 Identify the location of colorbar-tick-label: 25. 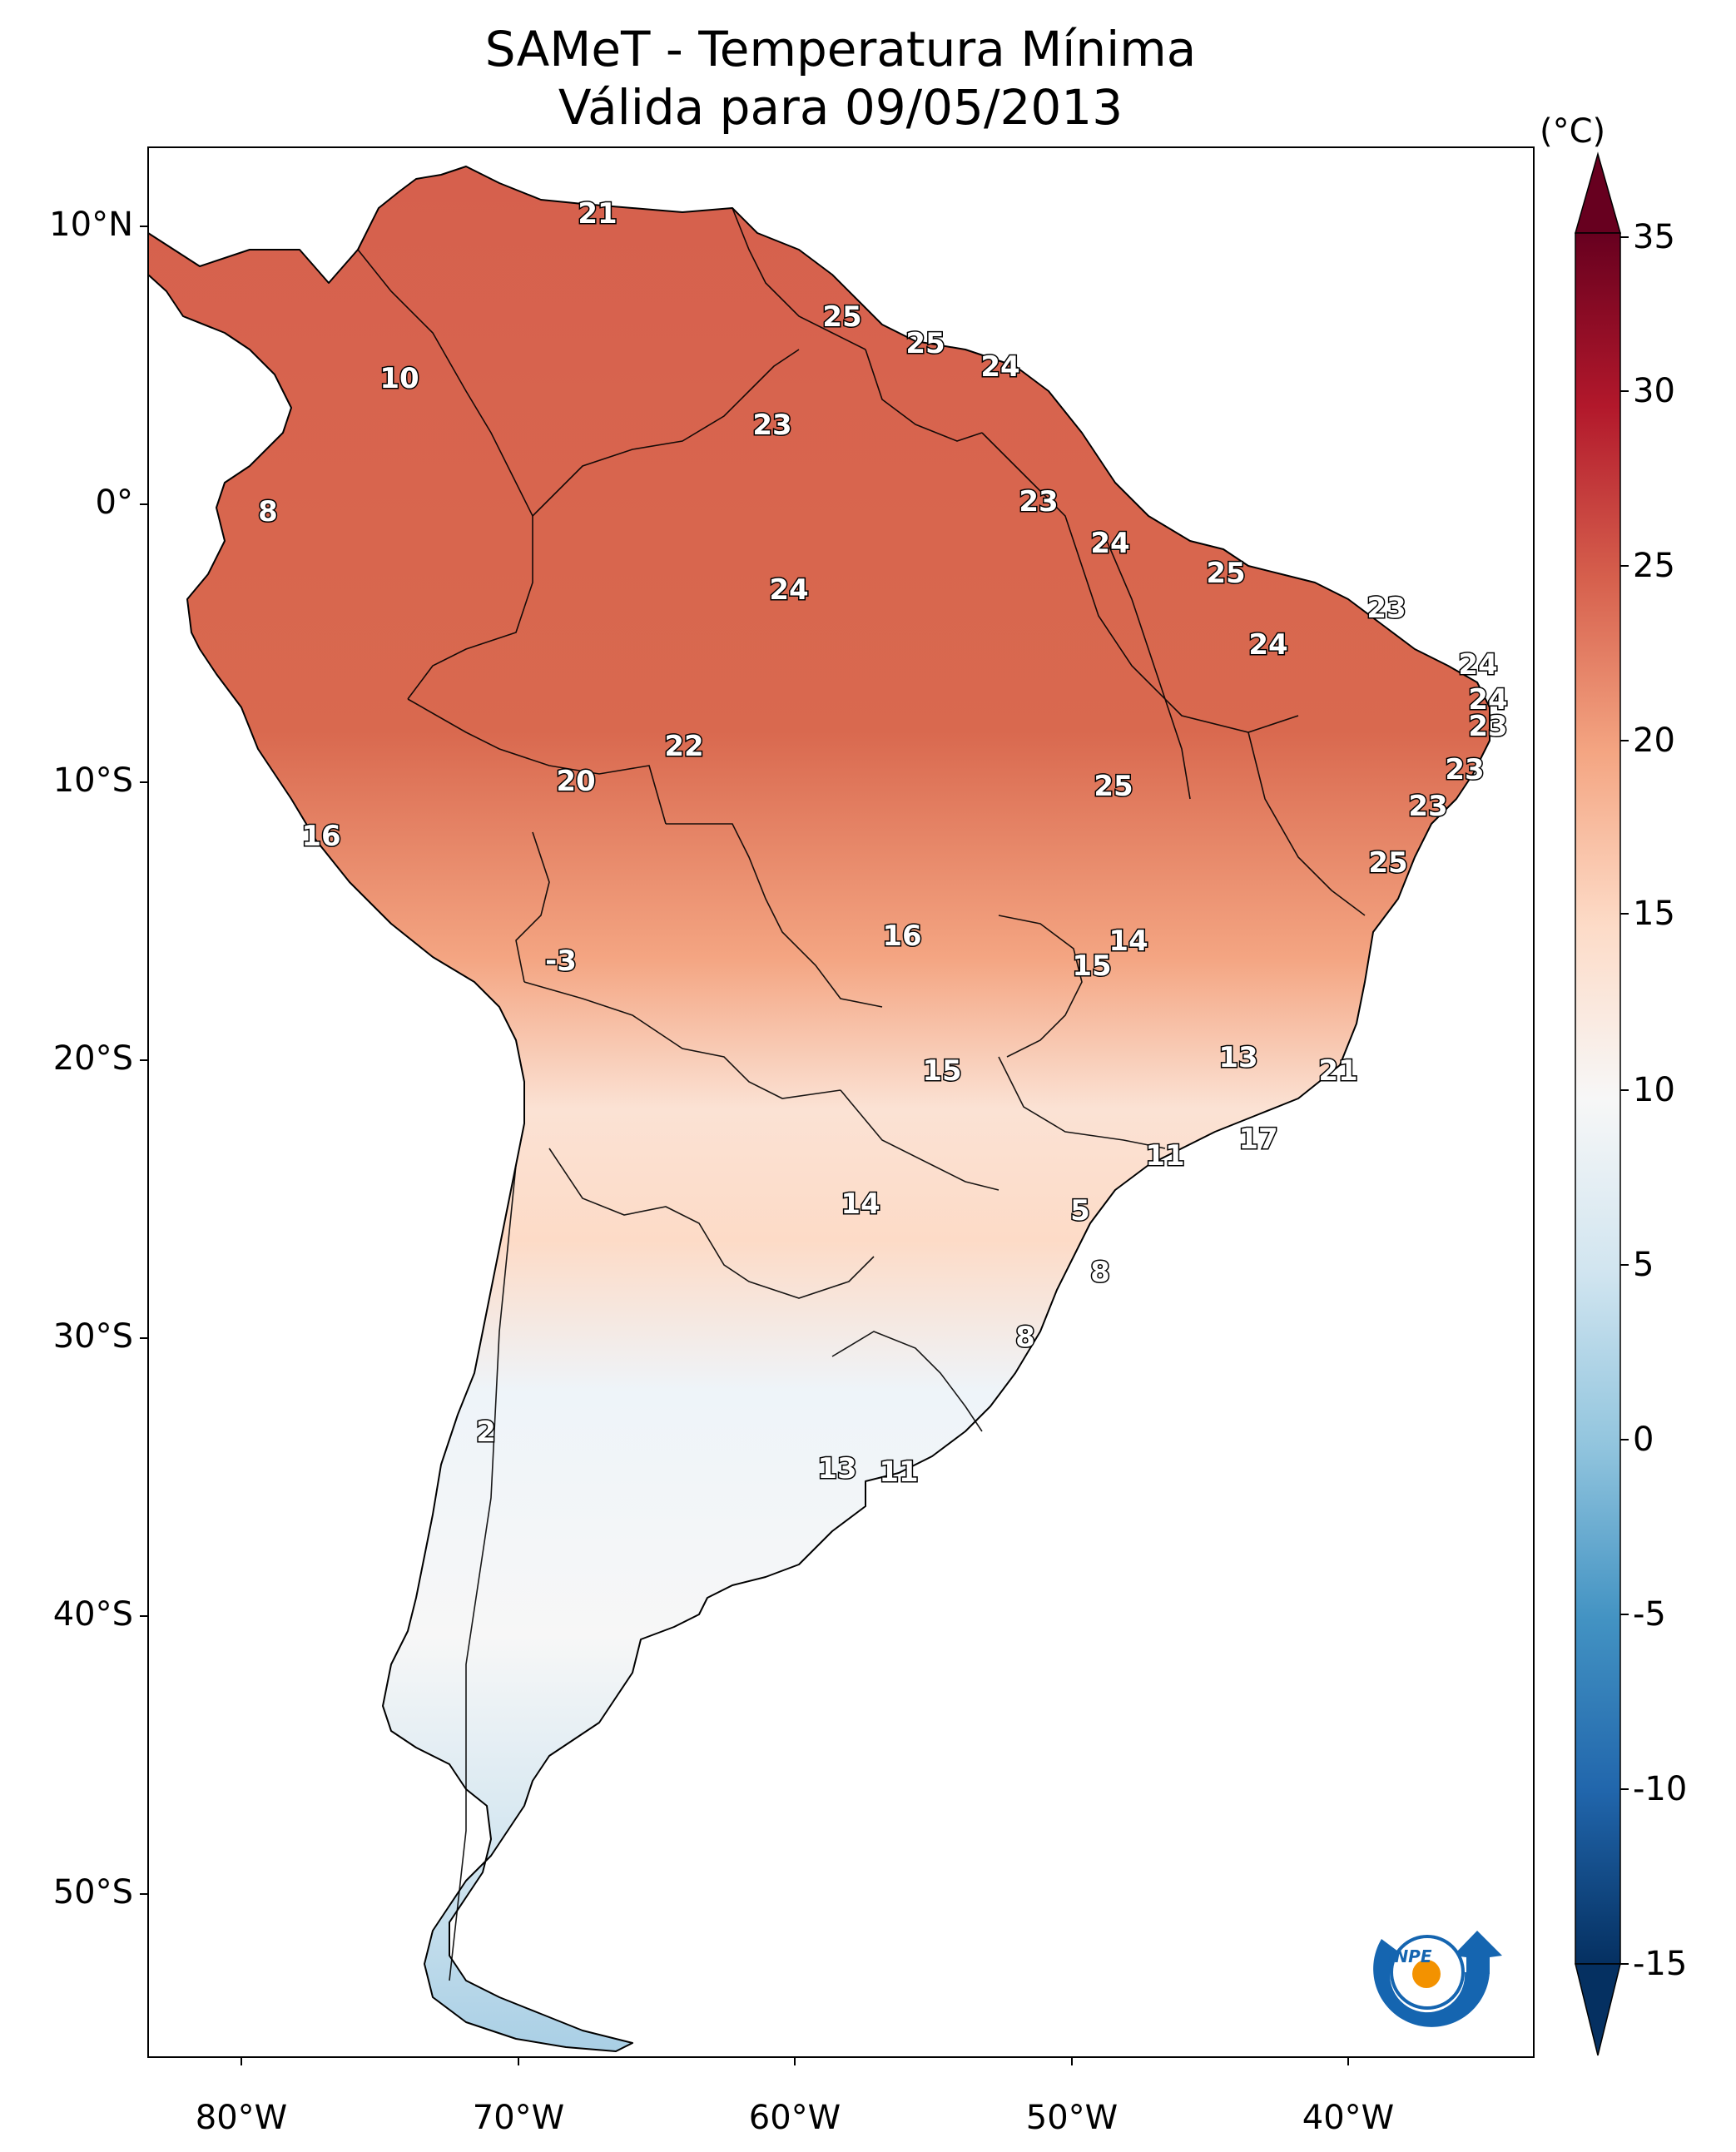
(1654, 566).